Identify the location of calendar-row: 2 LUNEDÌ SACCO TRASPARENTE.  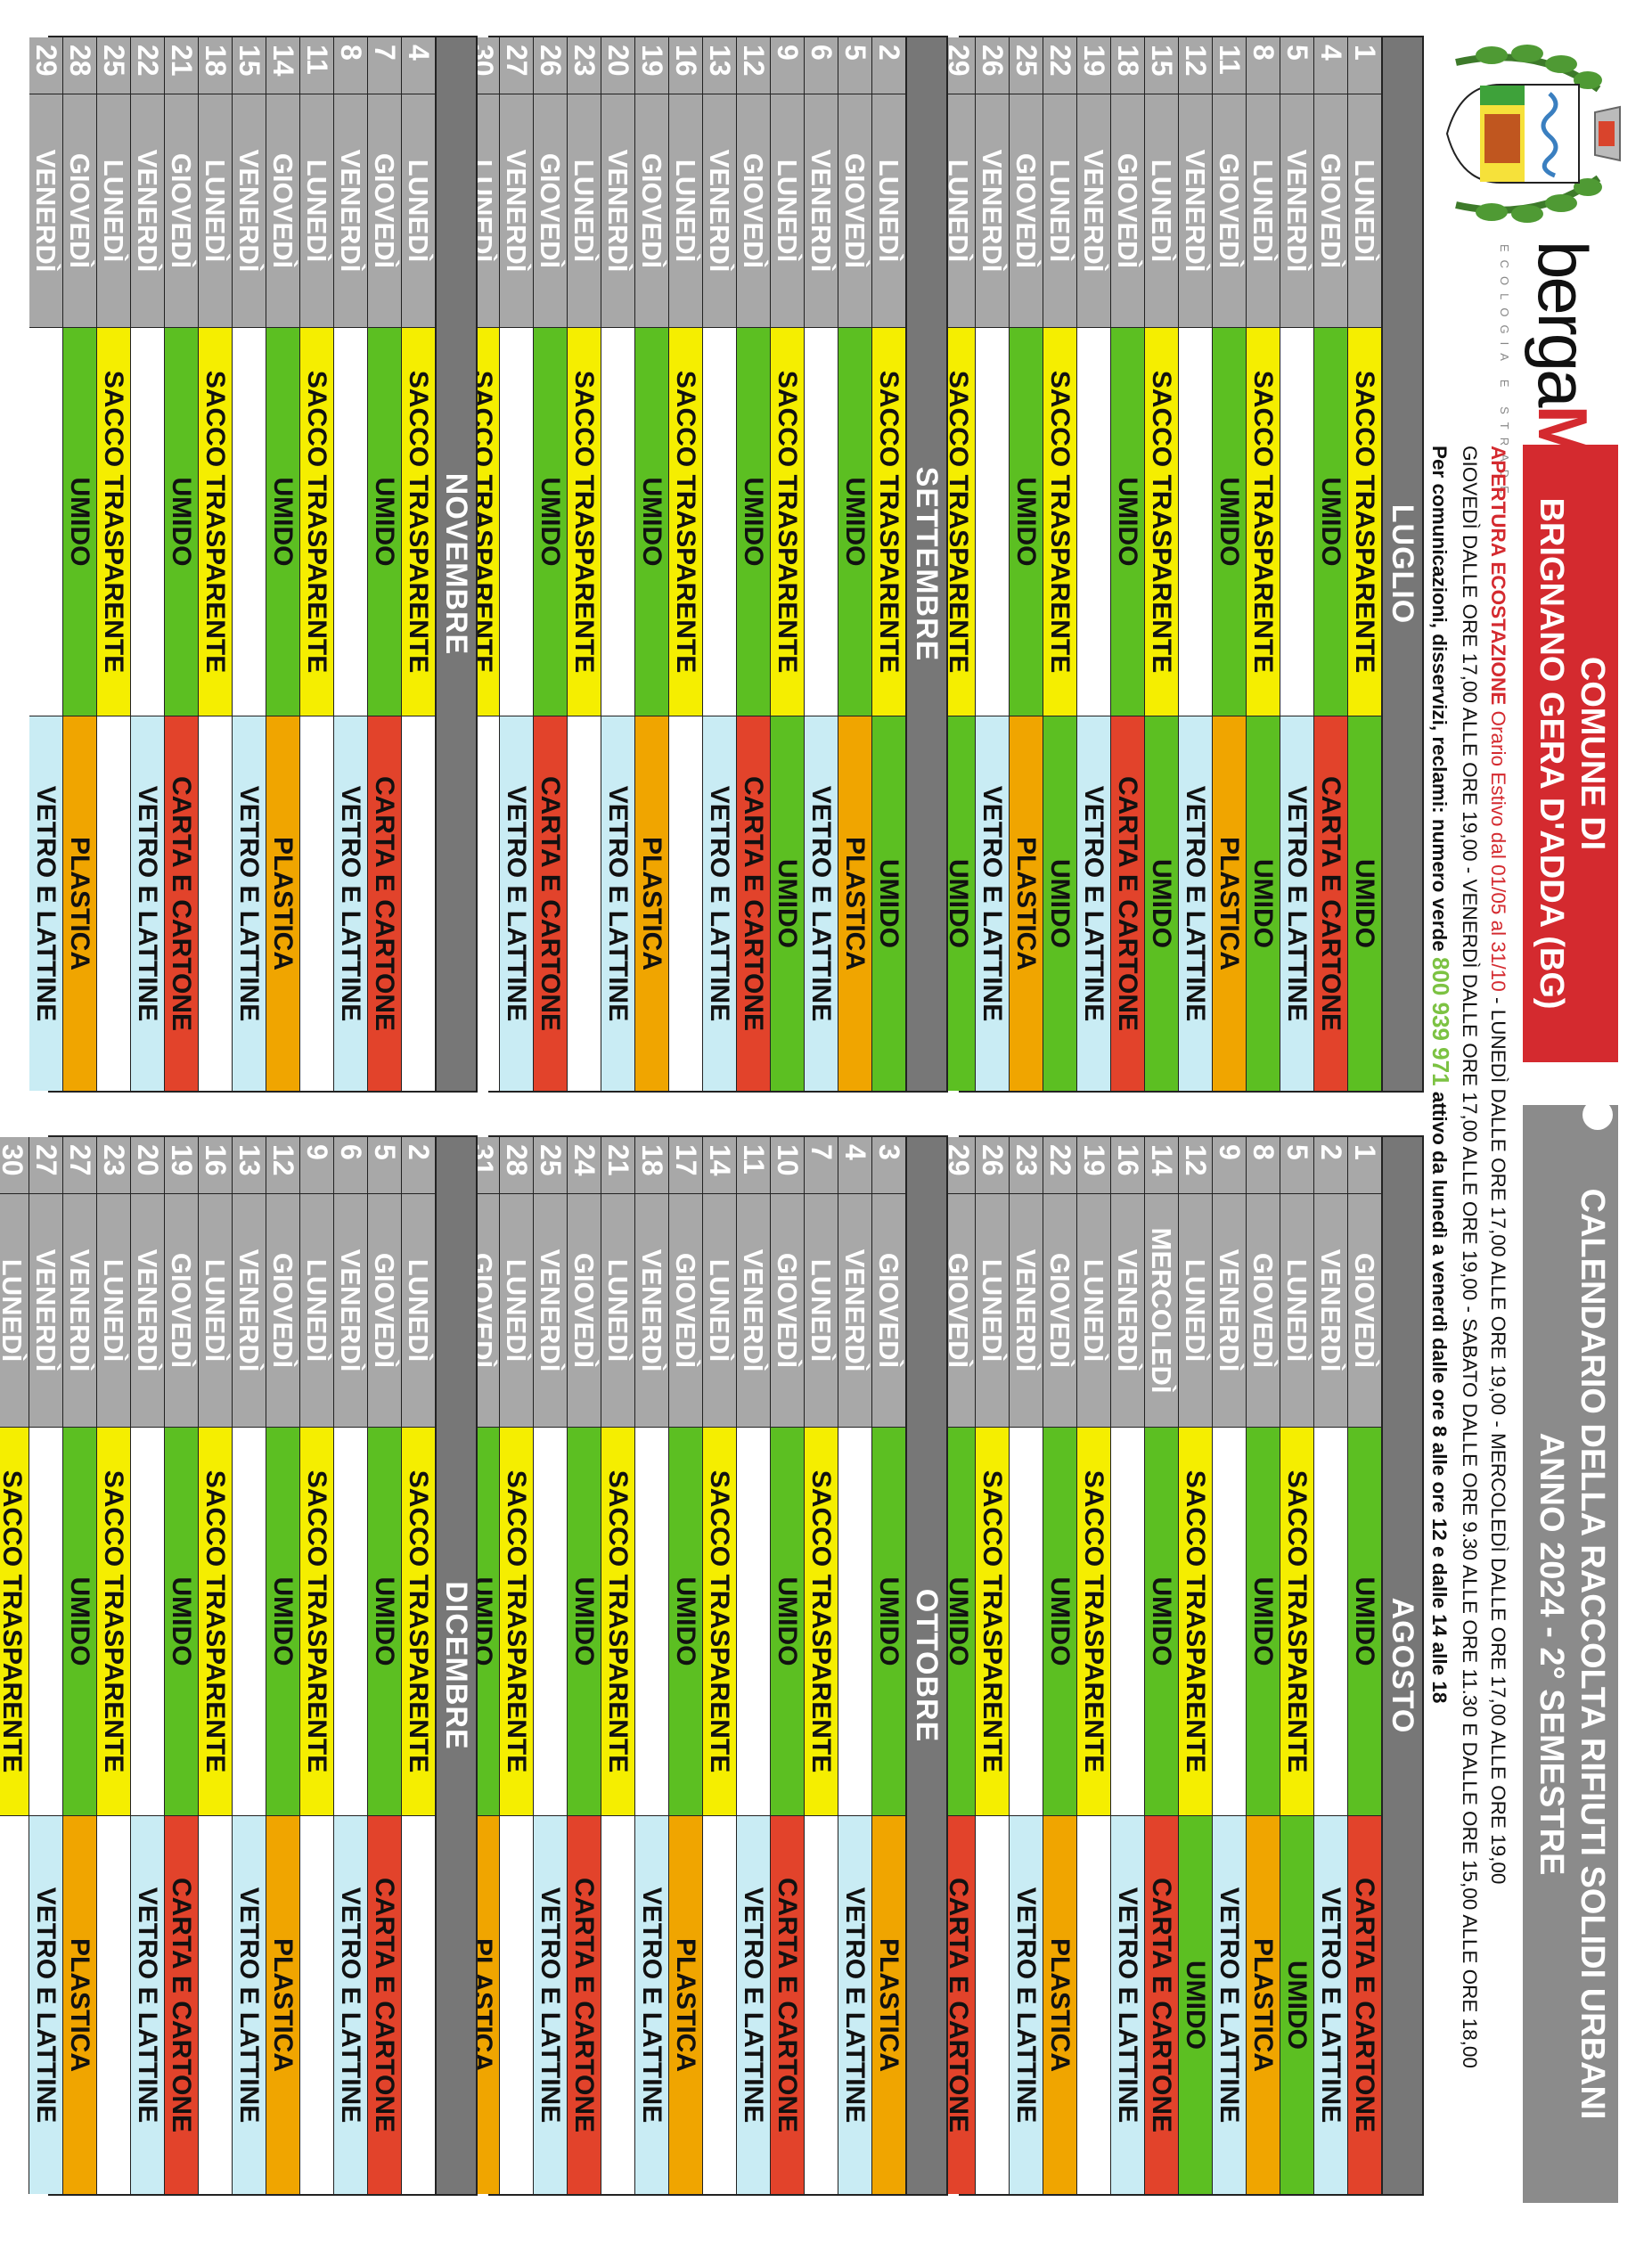
(418, 1665).